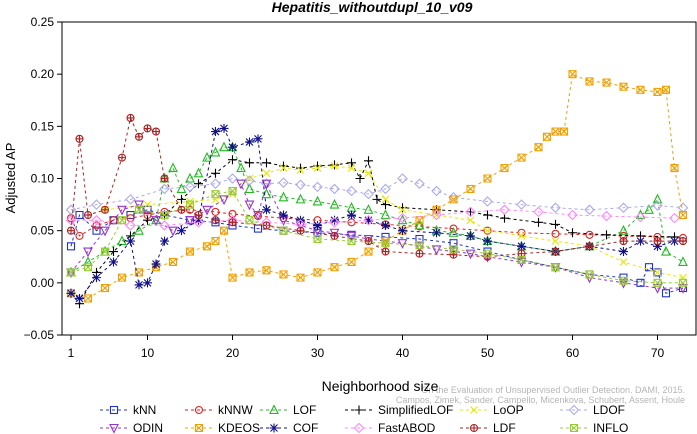 The image size is (697, 434). What do you see at coordinates (380, 386) in the screenshot?
I see `x-axis-label: Neighborhood size` at bounding box center [380, 386].